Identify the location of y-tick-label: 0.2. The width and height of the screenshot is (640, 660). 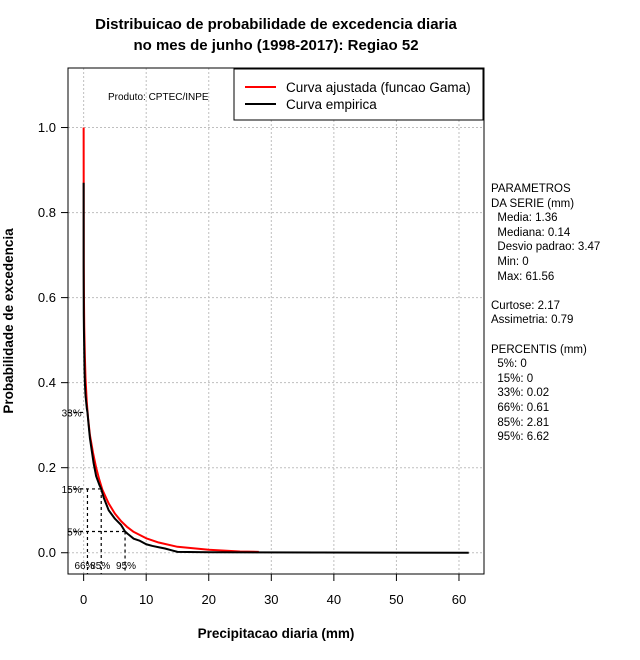
(47, 467).